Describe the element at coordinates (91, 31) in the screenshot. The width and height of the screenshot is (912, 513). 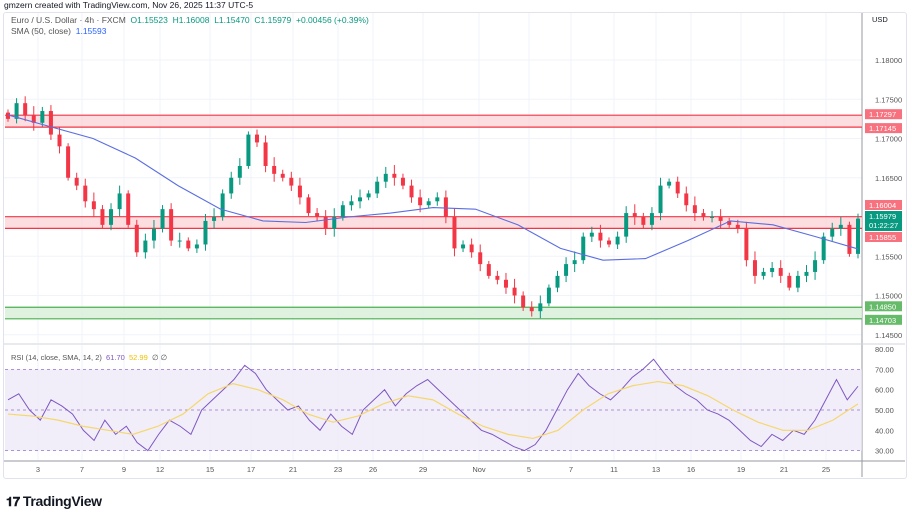
I see `sma-value: 1.15593` at that location.